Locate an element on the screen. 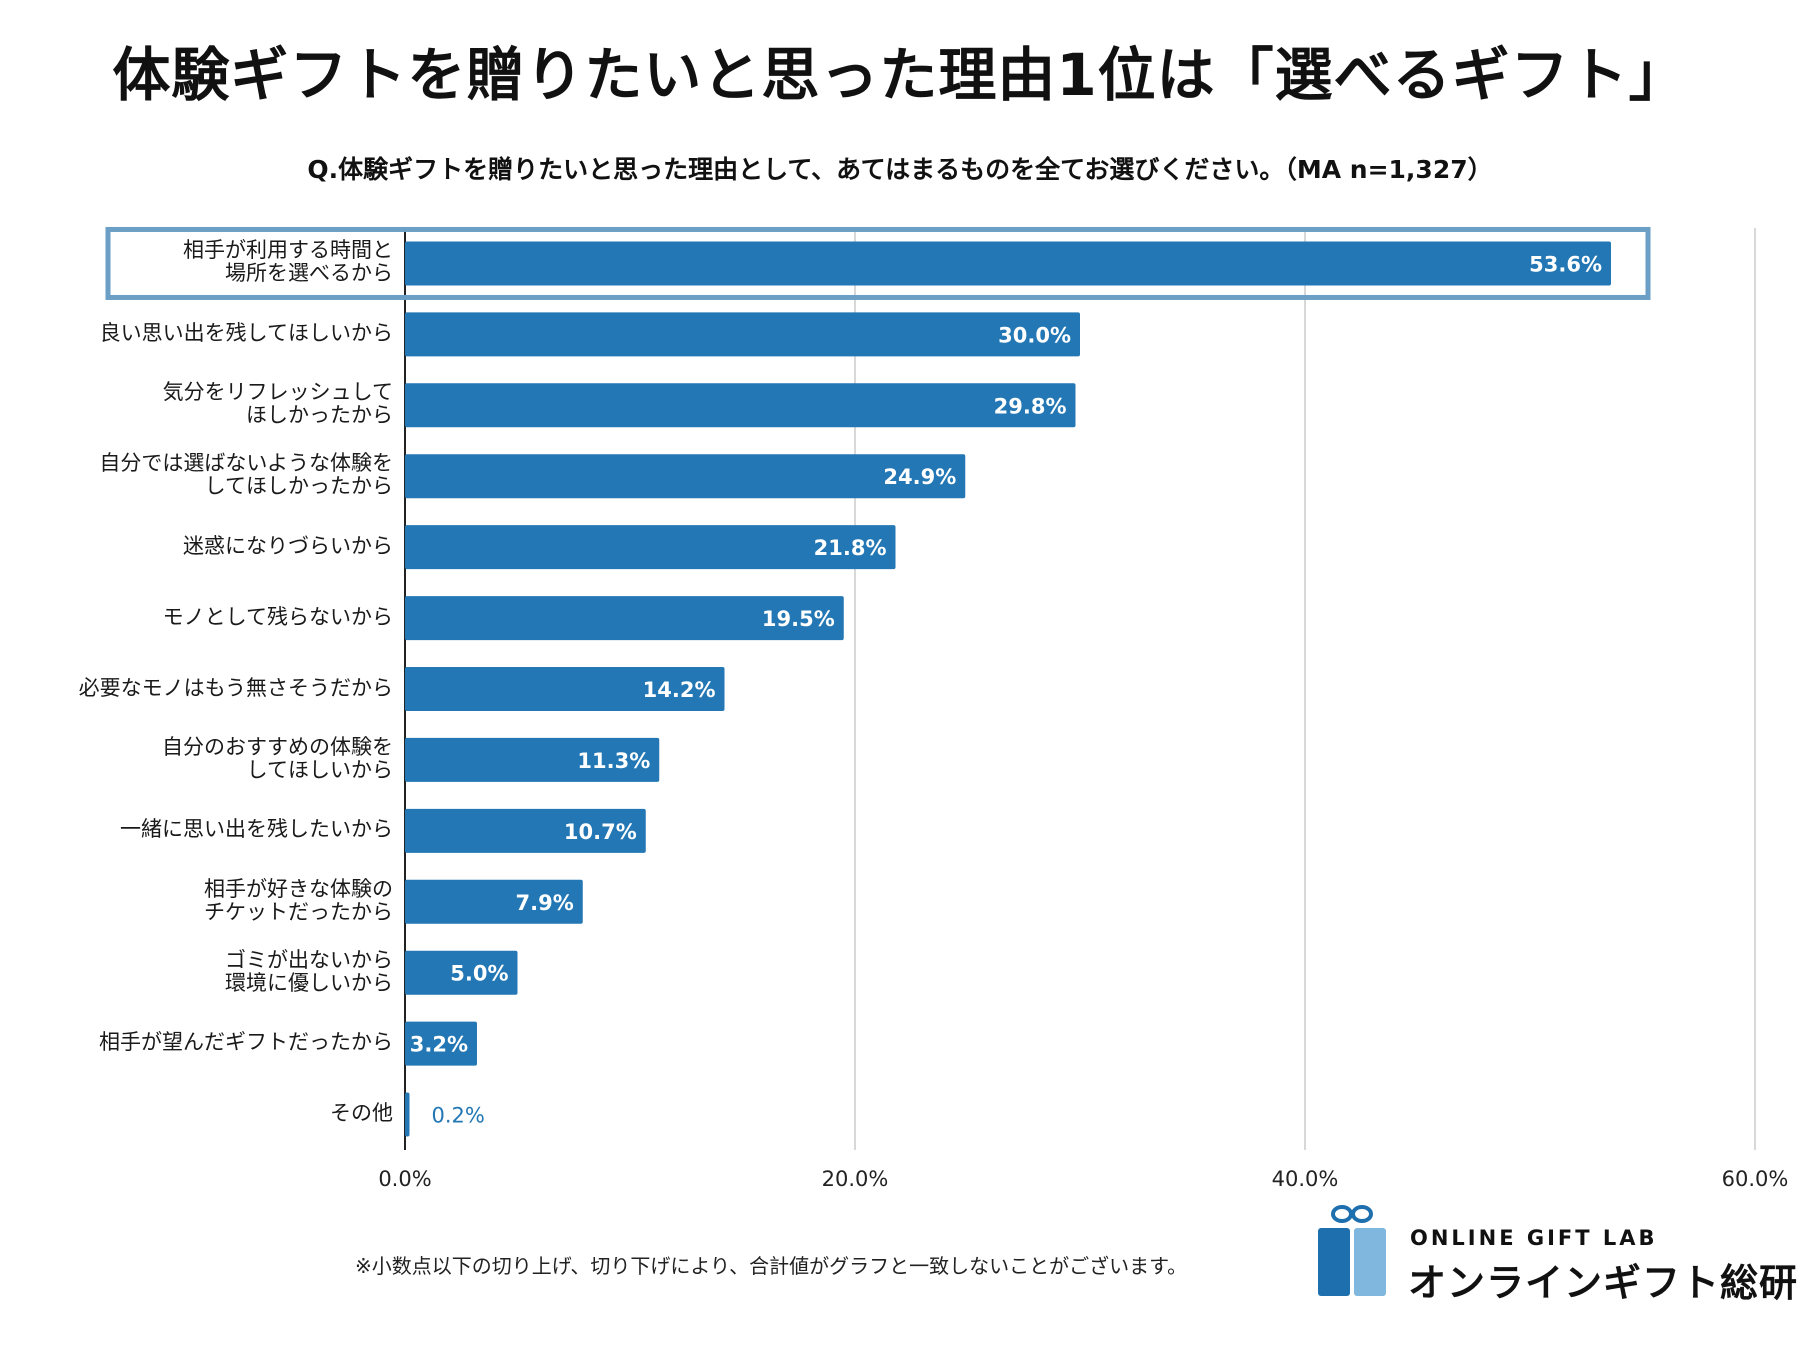 This screenshot has height=1350, width=1800. category-label: 一緒に思い出を残したいから is located at coordinates (256, 829).